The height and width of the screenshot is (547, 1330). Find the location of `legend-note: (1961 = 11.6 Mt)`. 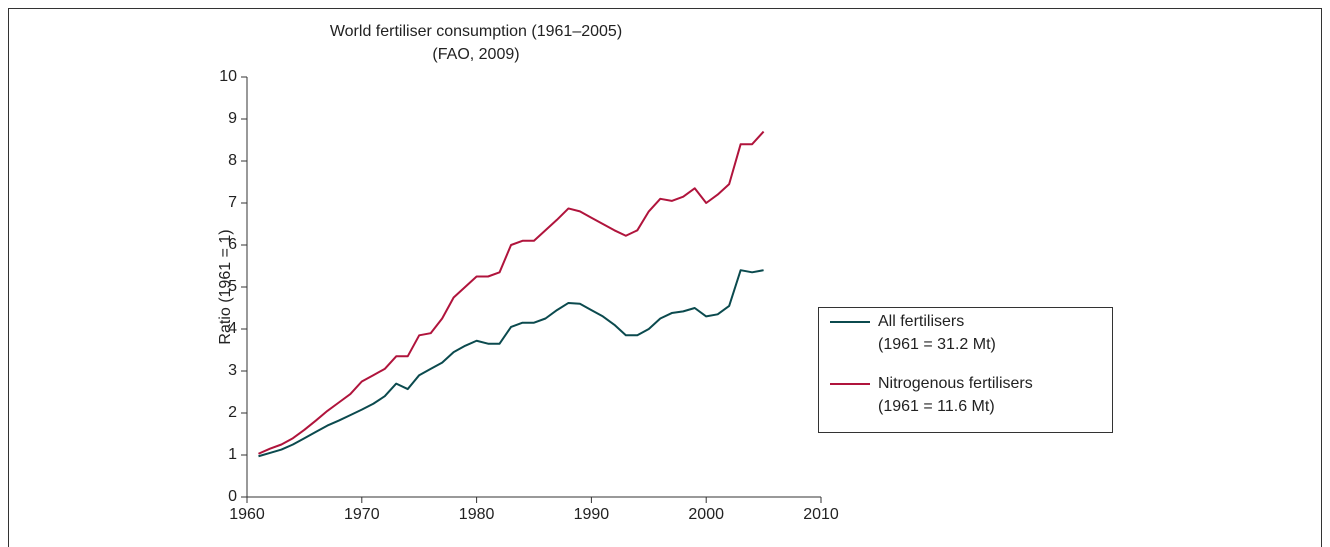

legend-note: (1961 = 11.6 Mt) is located at coordinates (936, 406).